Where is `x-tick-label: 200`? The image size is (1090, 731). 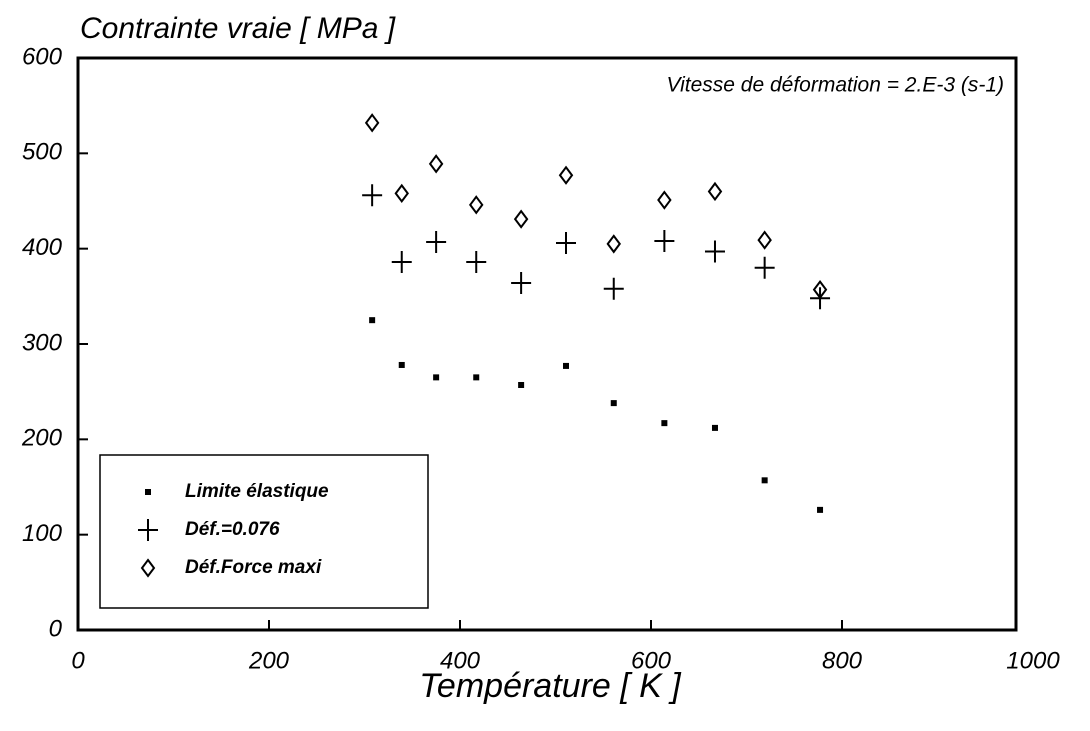
x-tick-label: 200 is located at coordinates (269, 660).